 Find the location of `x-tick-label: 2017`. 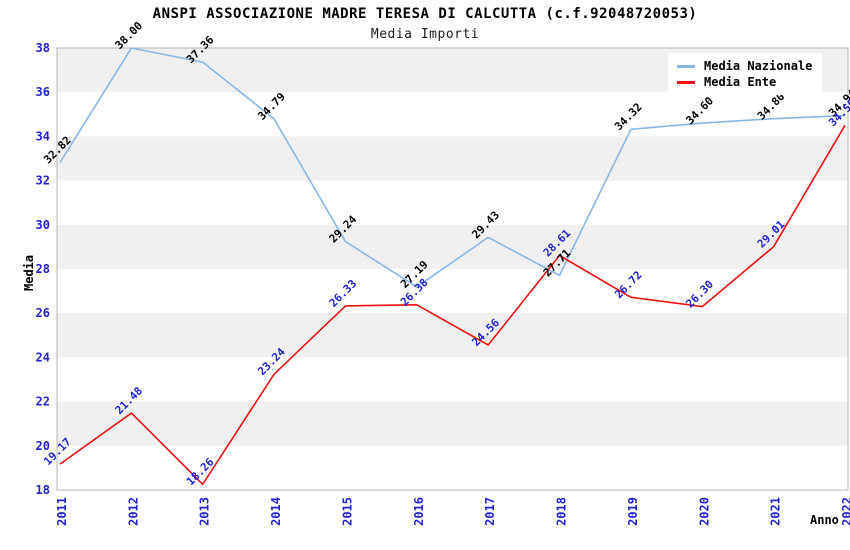

x-tick-label: 2017 is located at coordinates (490, 511).